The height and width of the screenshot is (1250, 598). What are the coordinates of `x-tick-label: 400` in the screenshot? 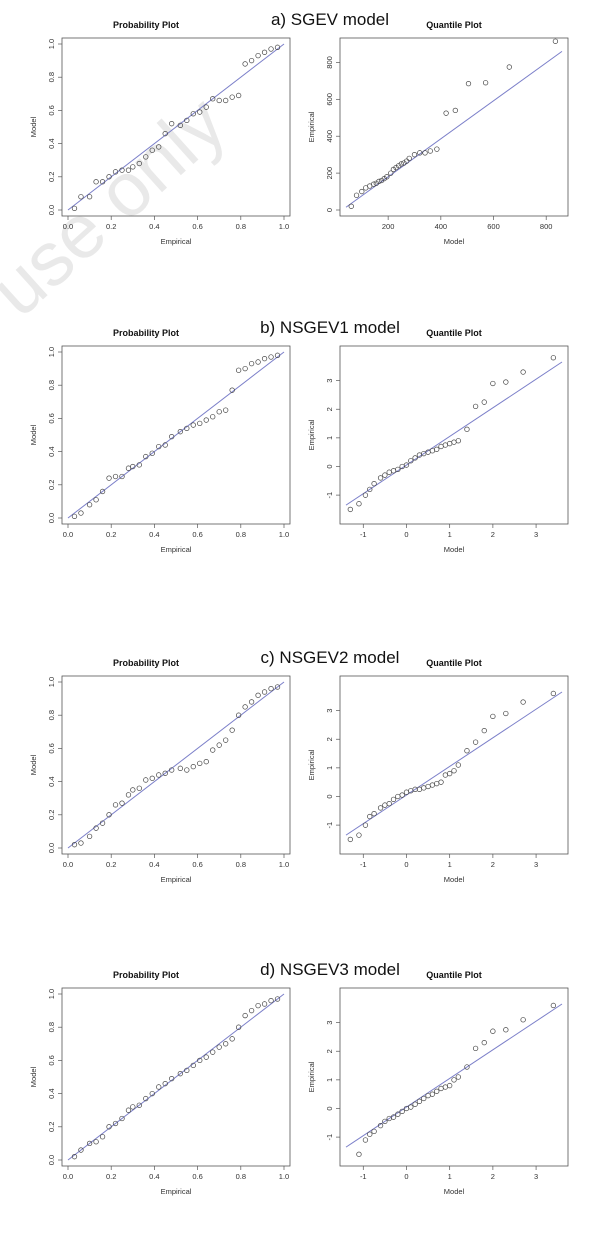 It's located at (441, 226).